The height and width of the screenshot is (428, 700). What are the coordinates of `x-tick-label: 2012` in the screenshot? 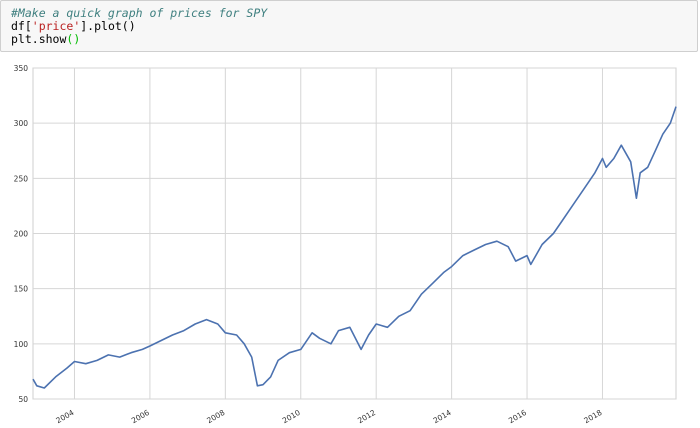 It's located at (366, 416).